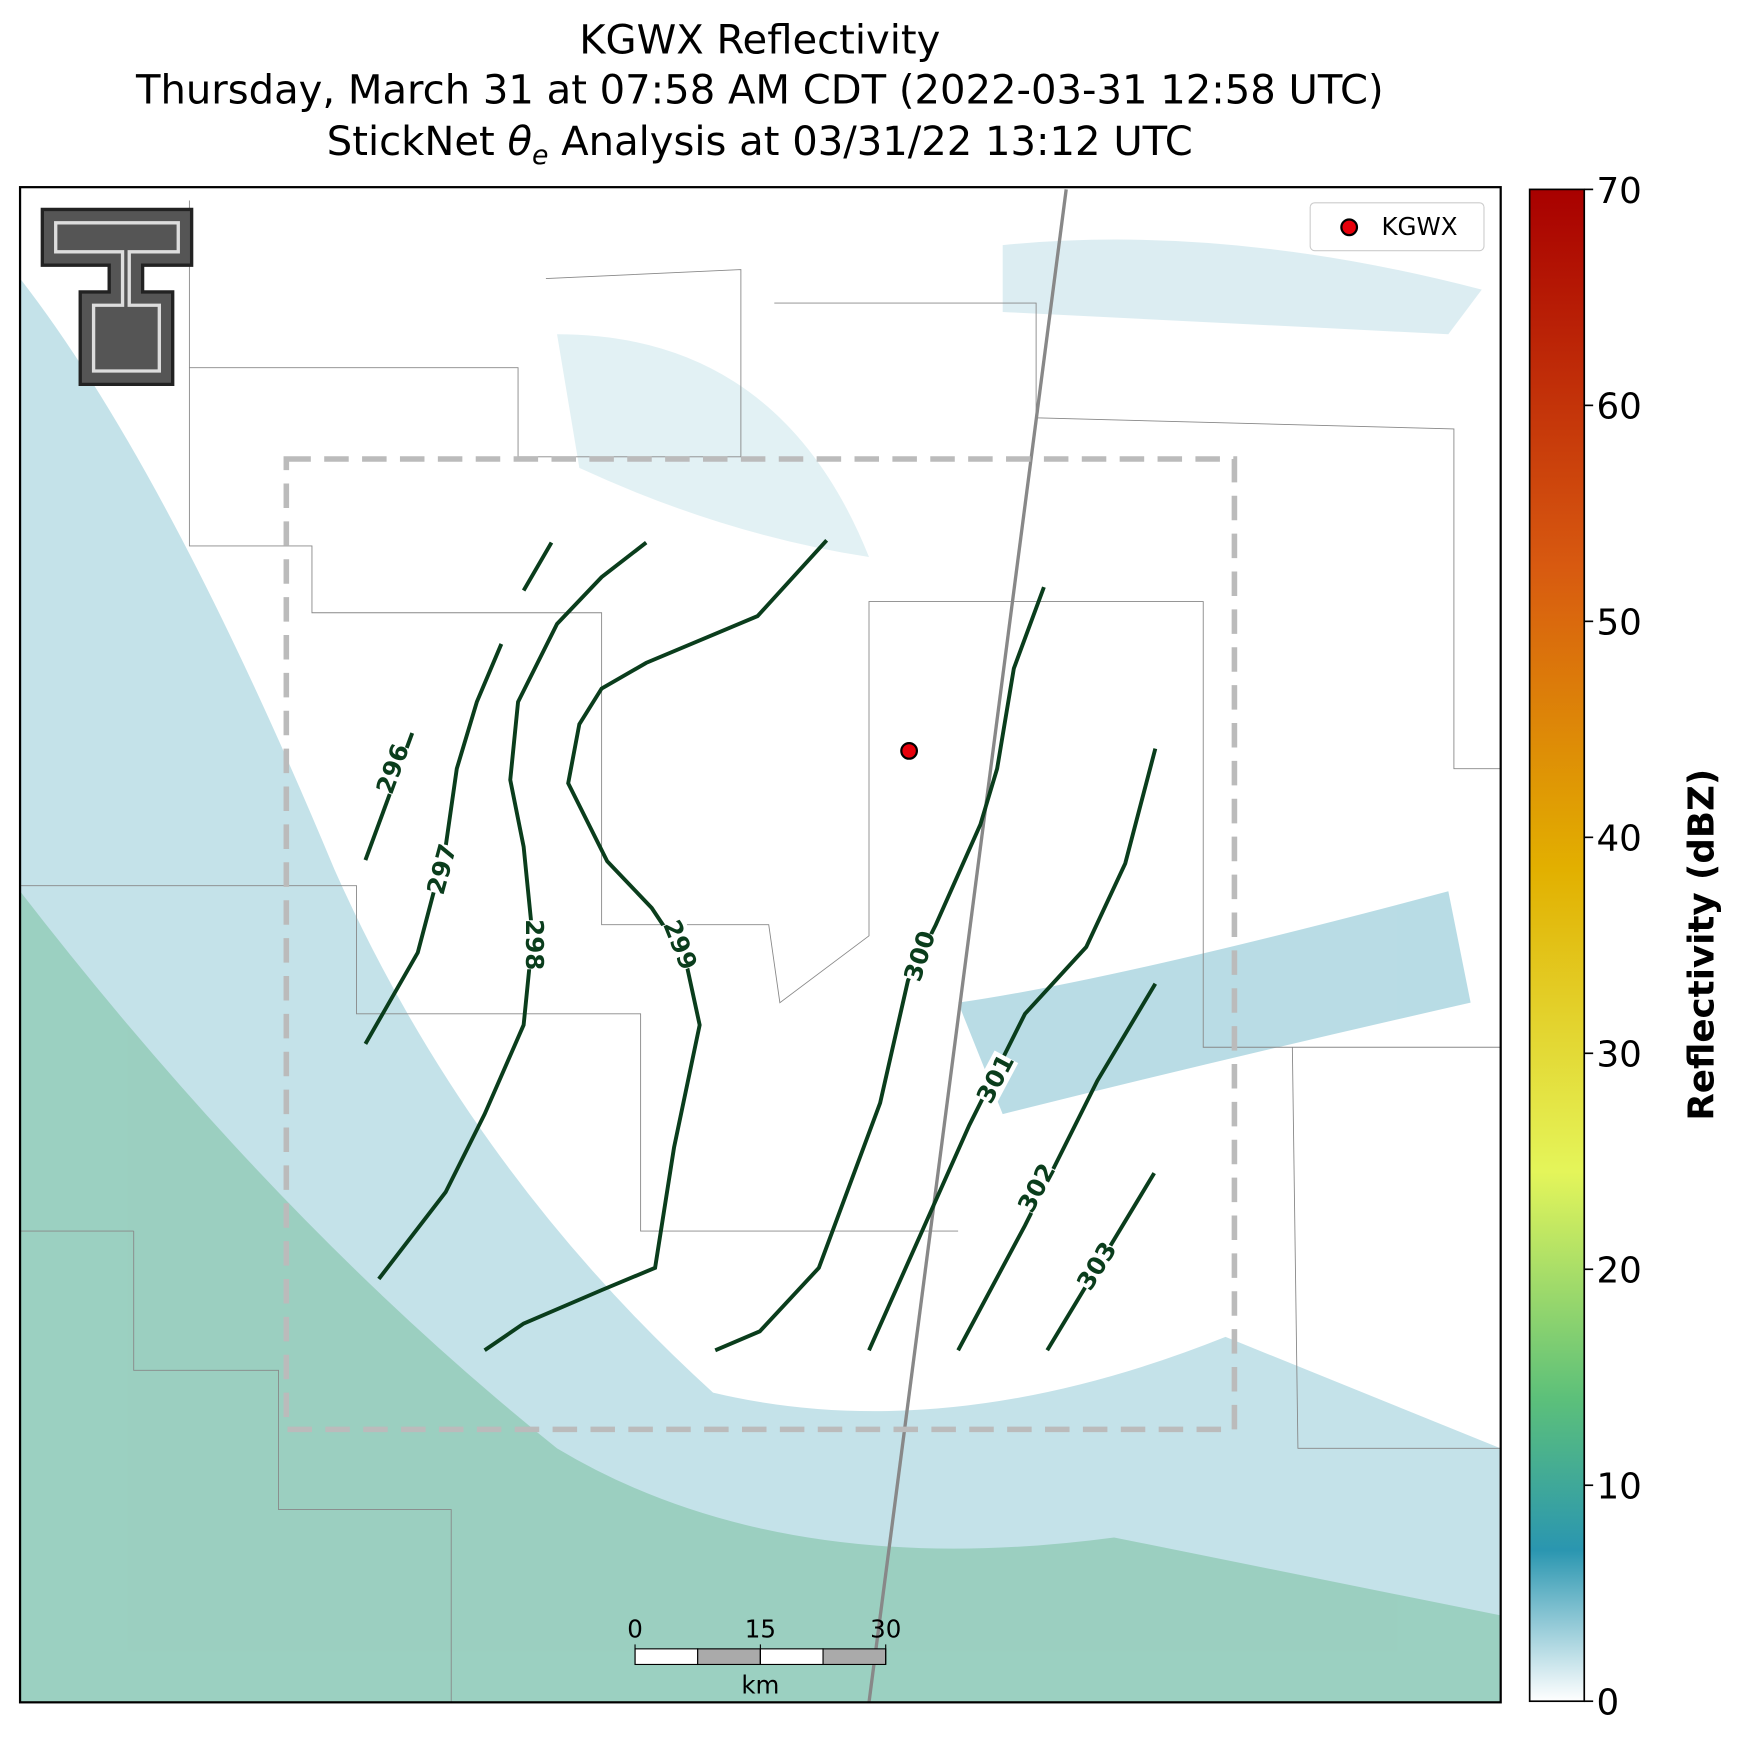 This screenshot has width=1738, height=1743. What do you see at coordinates (117, 297) in the screenshot?
I see `logo` at bounding box center [117, 297].